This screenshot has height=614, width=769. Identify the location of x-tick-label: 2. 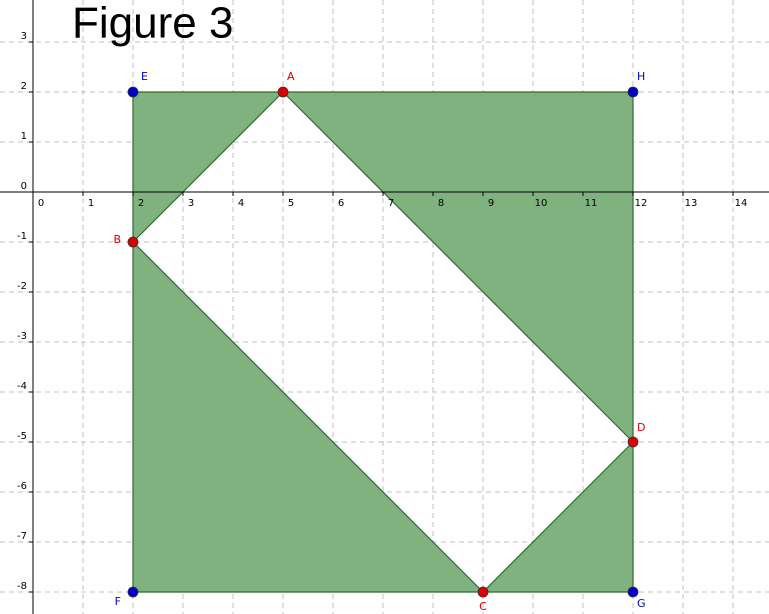
(141, 203).